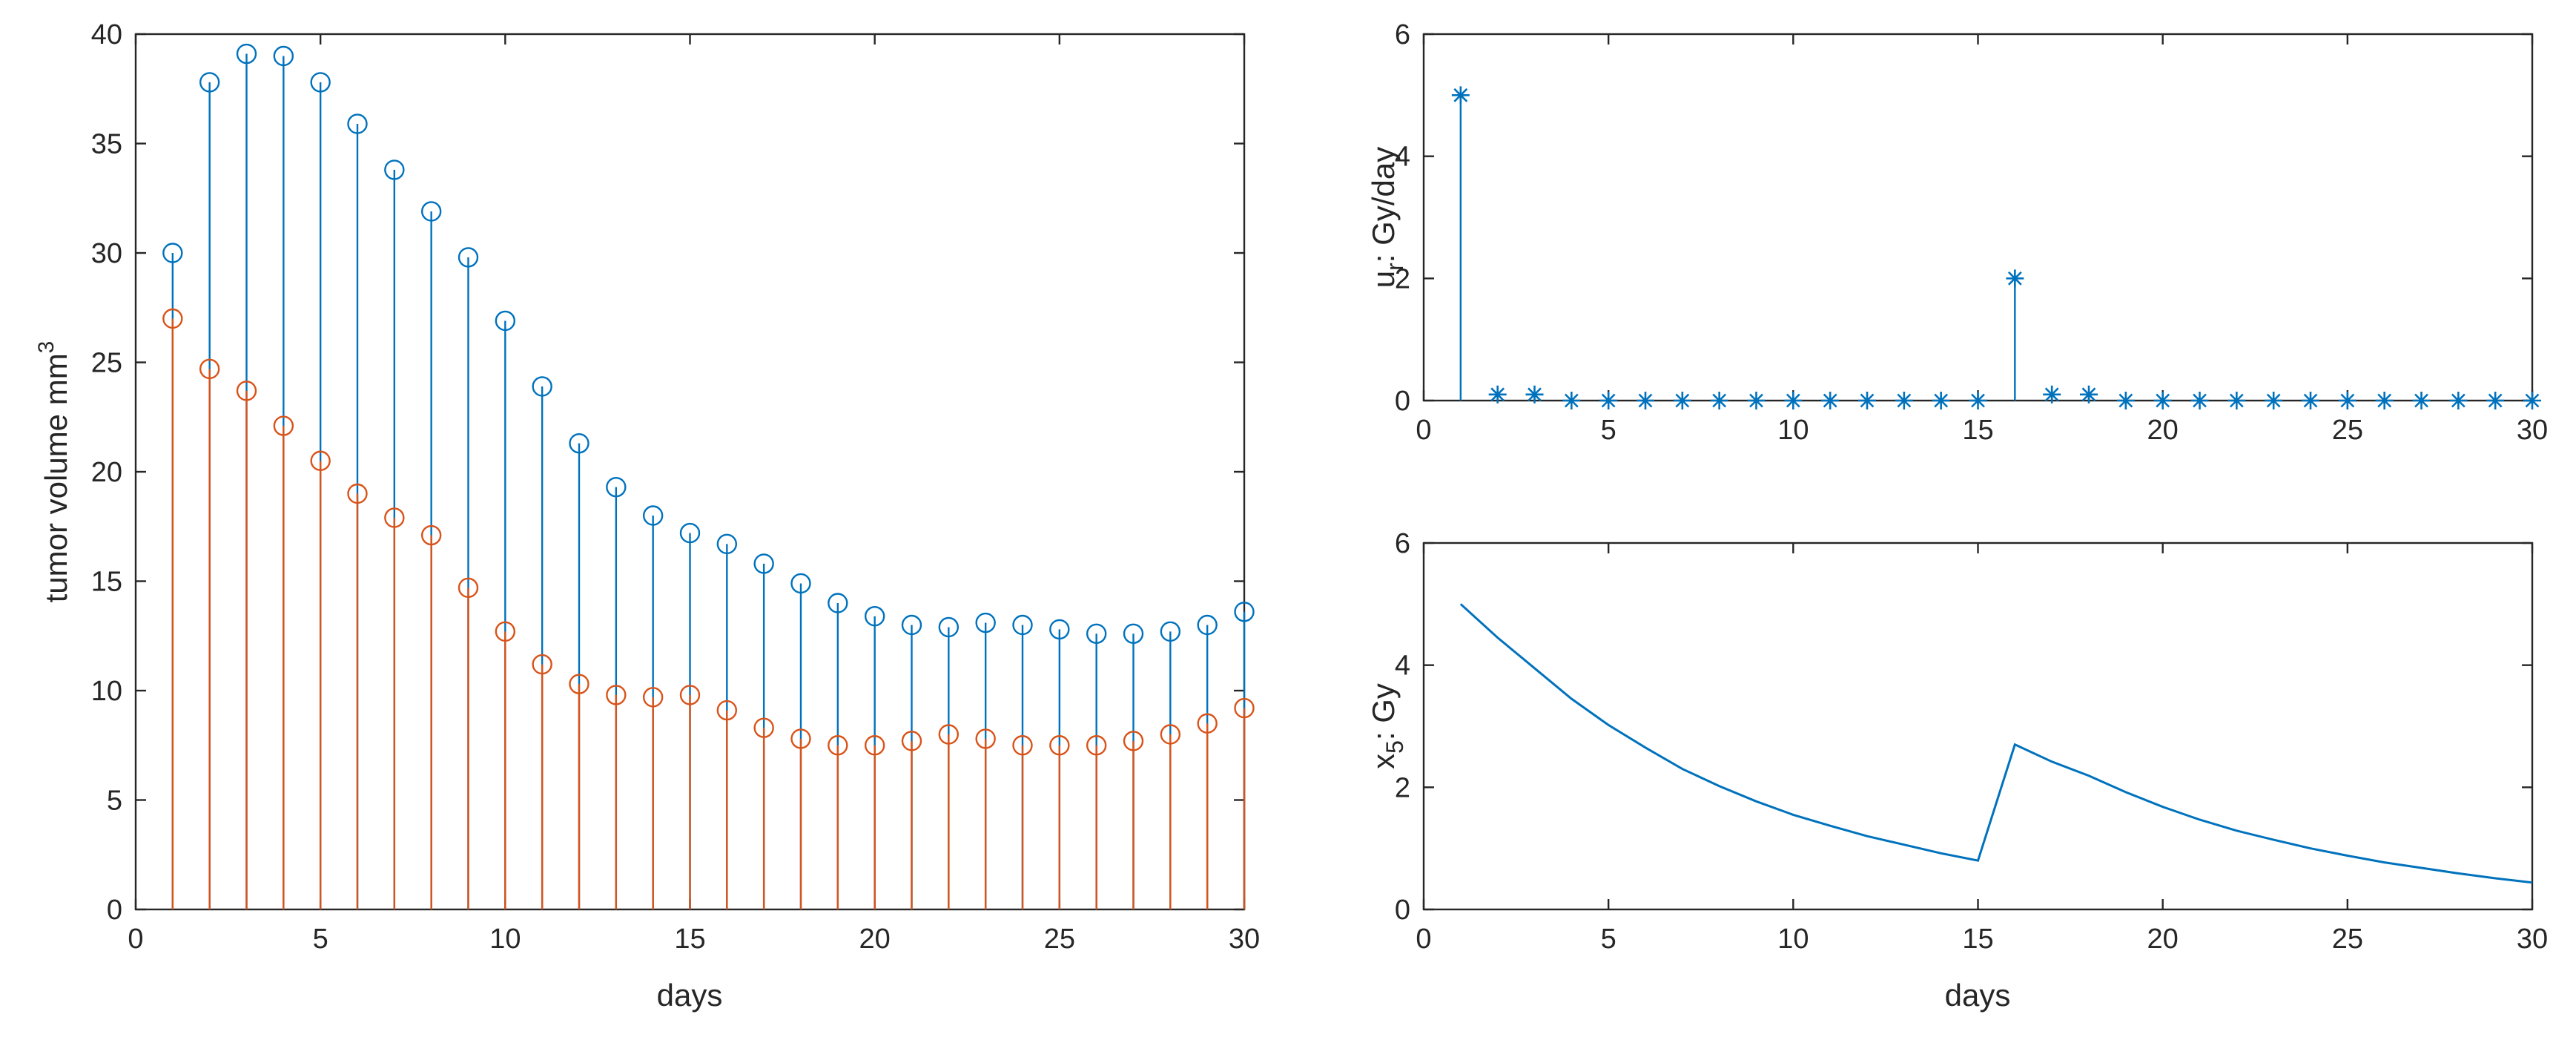 The image size is (2576, 1040). I want to click on top-right-xtick-label: 5, so click(1608, 431).